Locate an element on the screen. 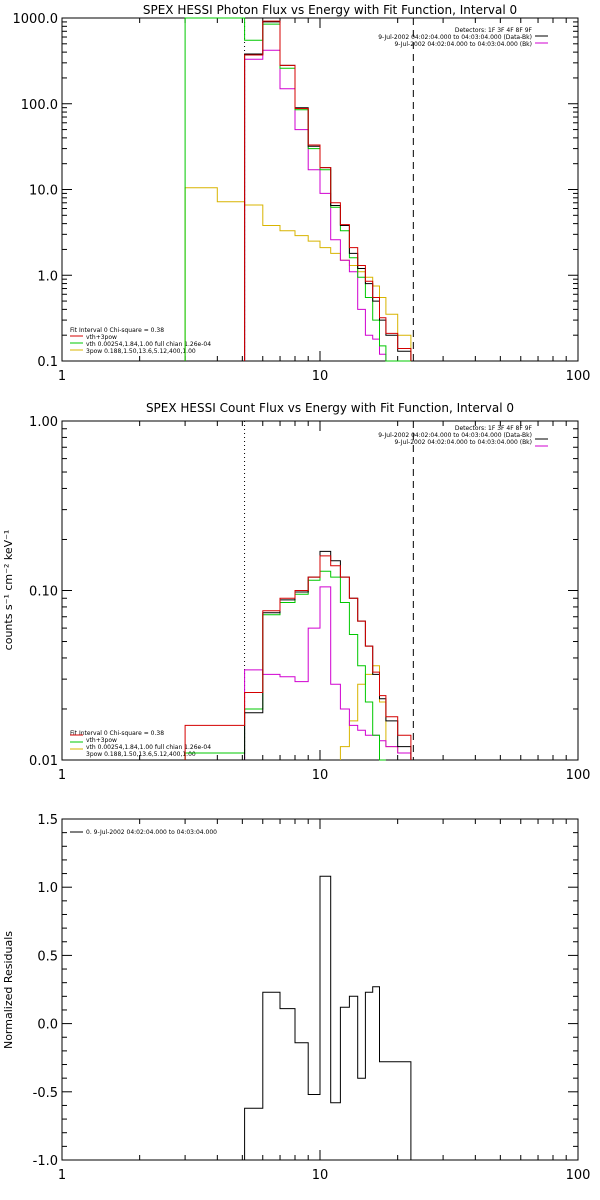 This screenshot has width=600, height=1200. y-tick-label: 10.0 is located at coordinates (43, 191).